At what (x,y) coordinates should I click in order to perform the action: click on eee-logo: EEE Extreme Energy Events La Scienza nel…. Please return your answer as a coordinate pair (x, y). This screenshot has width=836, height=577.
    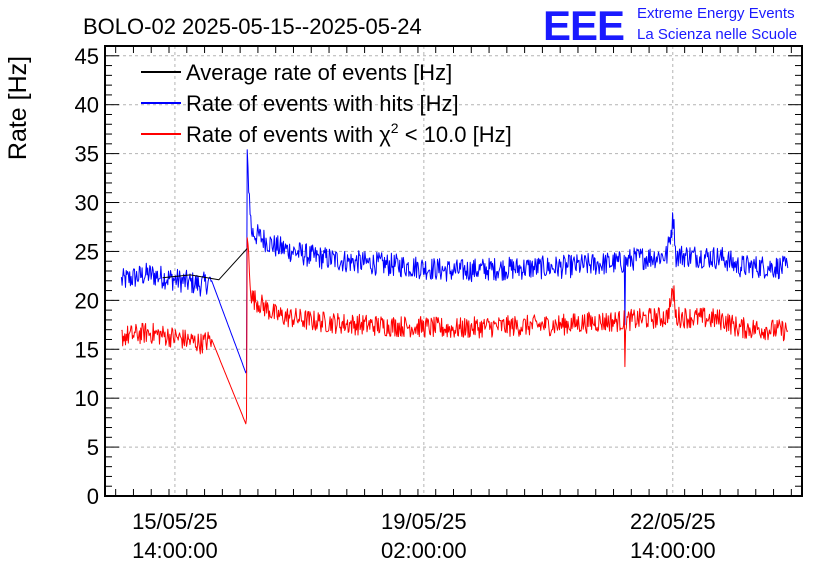
    Looking at the image, I should click on (670, 25).